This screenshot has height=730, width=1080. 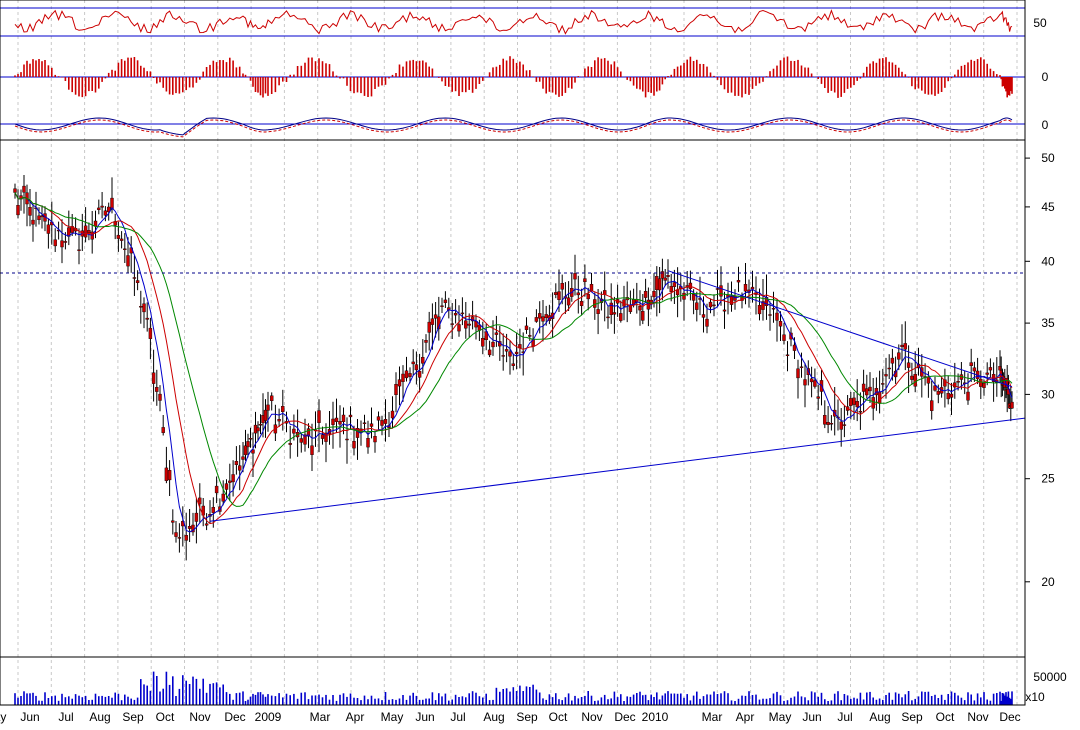 What do you see at coordinates (1048, 323) in the screenshot?
I see `price-tick-label: 35` at bounding box center [1048, 323].